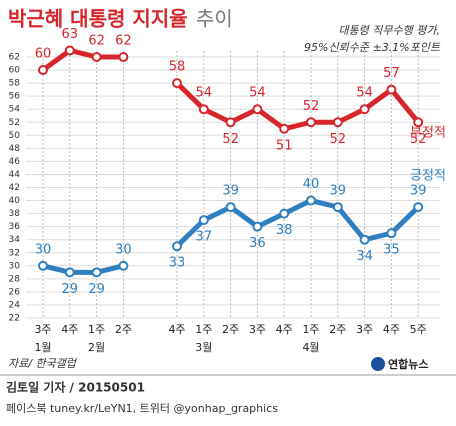 The height and width of the screenshot is (426, 456). What do you see at coordinates (372, 47) in the screenshot?
I see `subtitle: 95%신뢰수준 ±3.1%포인트` at bounding box center [372, 47].